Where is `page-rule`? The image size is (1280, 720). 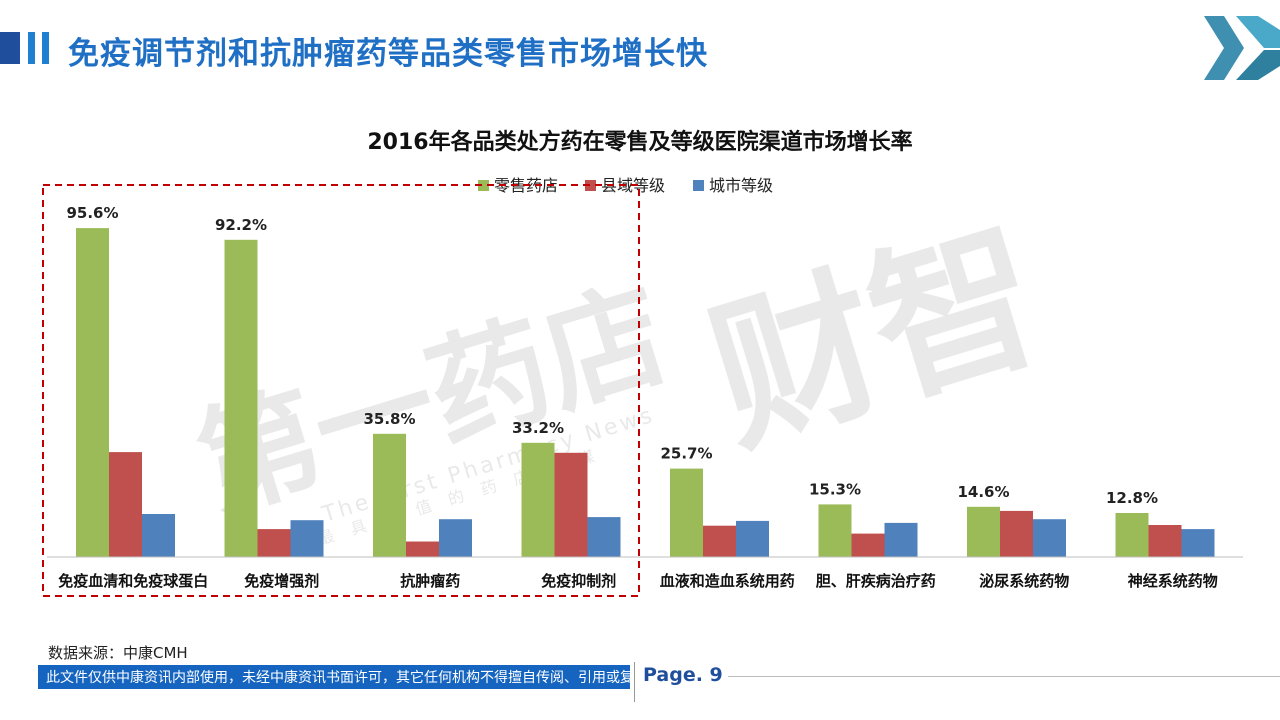 page-rule is located at coordinates (1004, 676).